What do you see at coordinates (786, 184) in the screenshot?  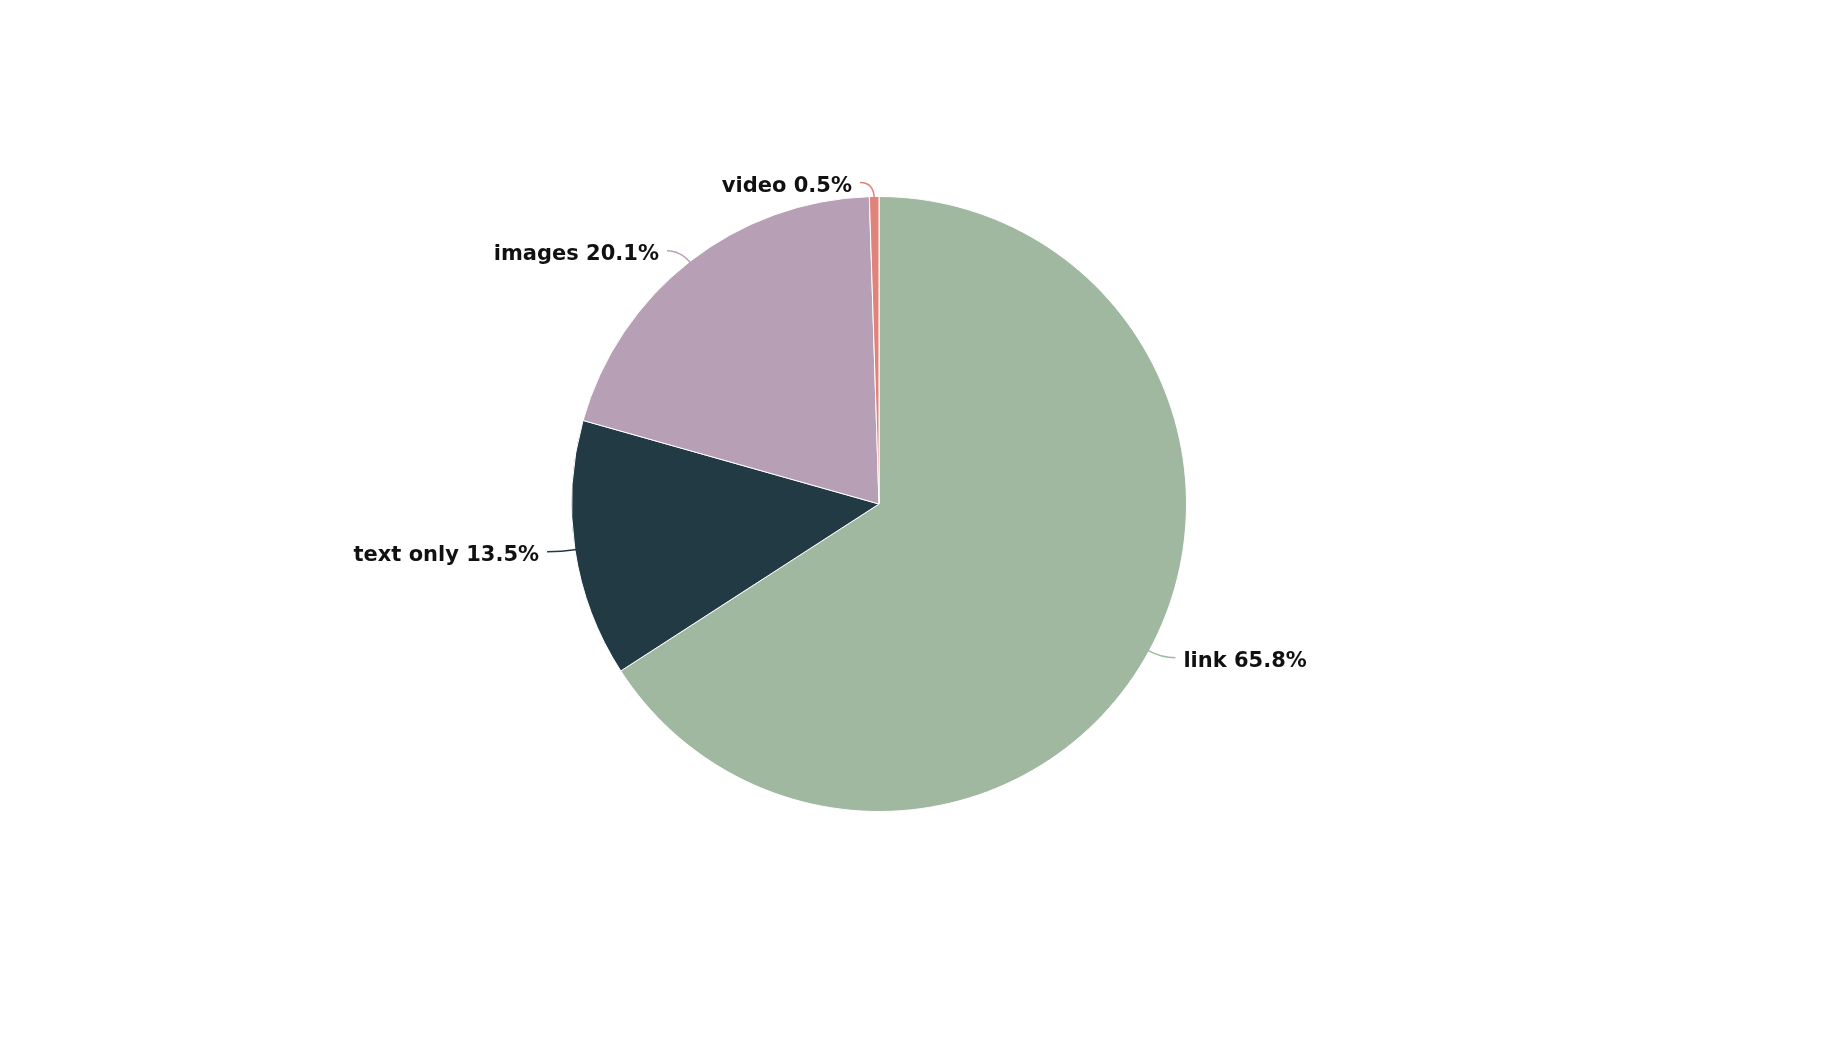 I see `slice-label: video 0.5%` at bounding box center [786, 184].